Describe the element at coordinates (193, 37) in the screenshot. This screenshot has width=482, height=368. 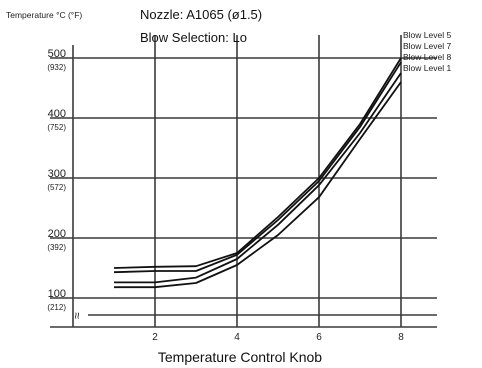
I see `chart-title-line-2: Blow Selection: Lo` at that location.